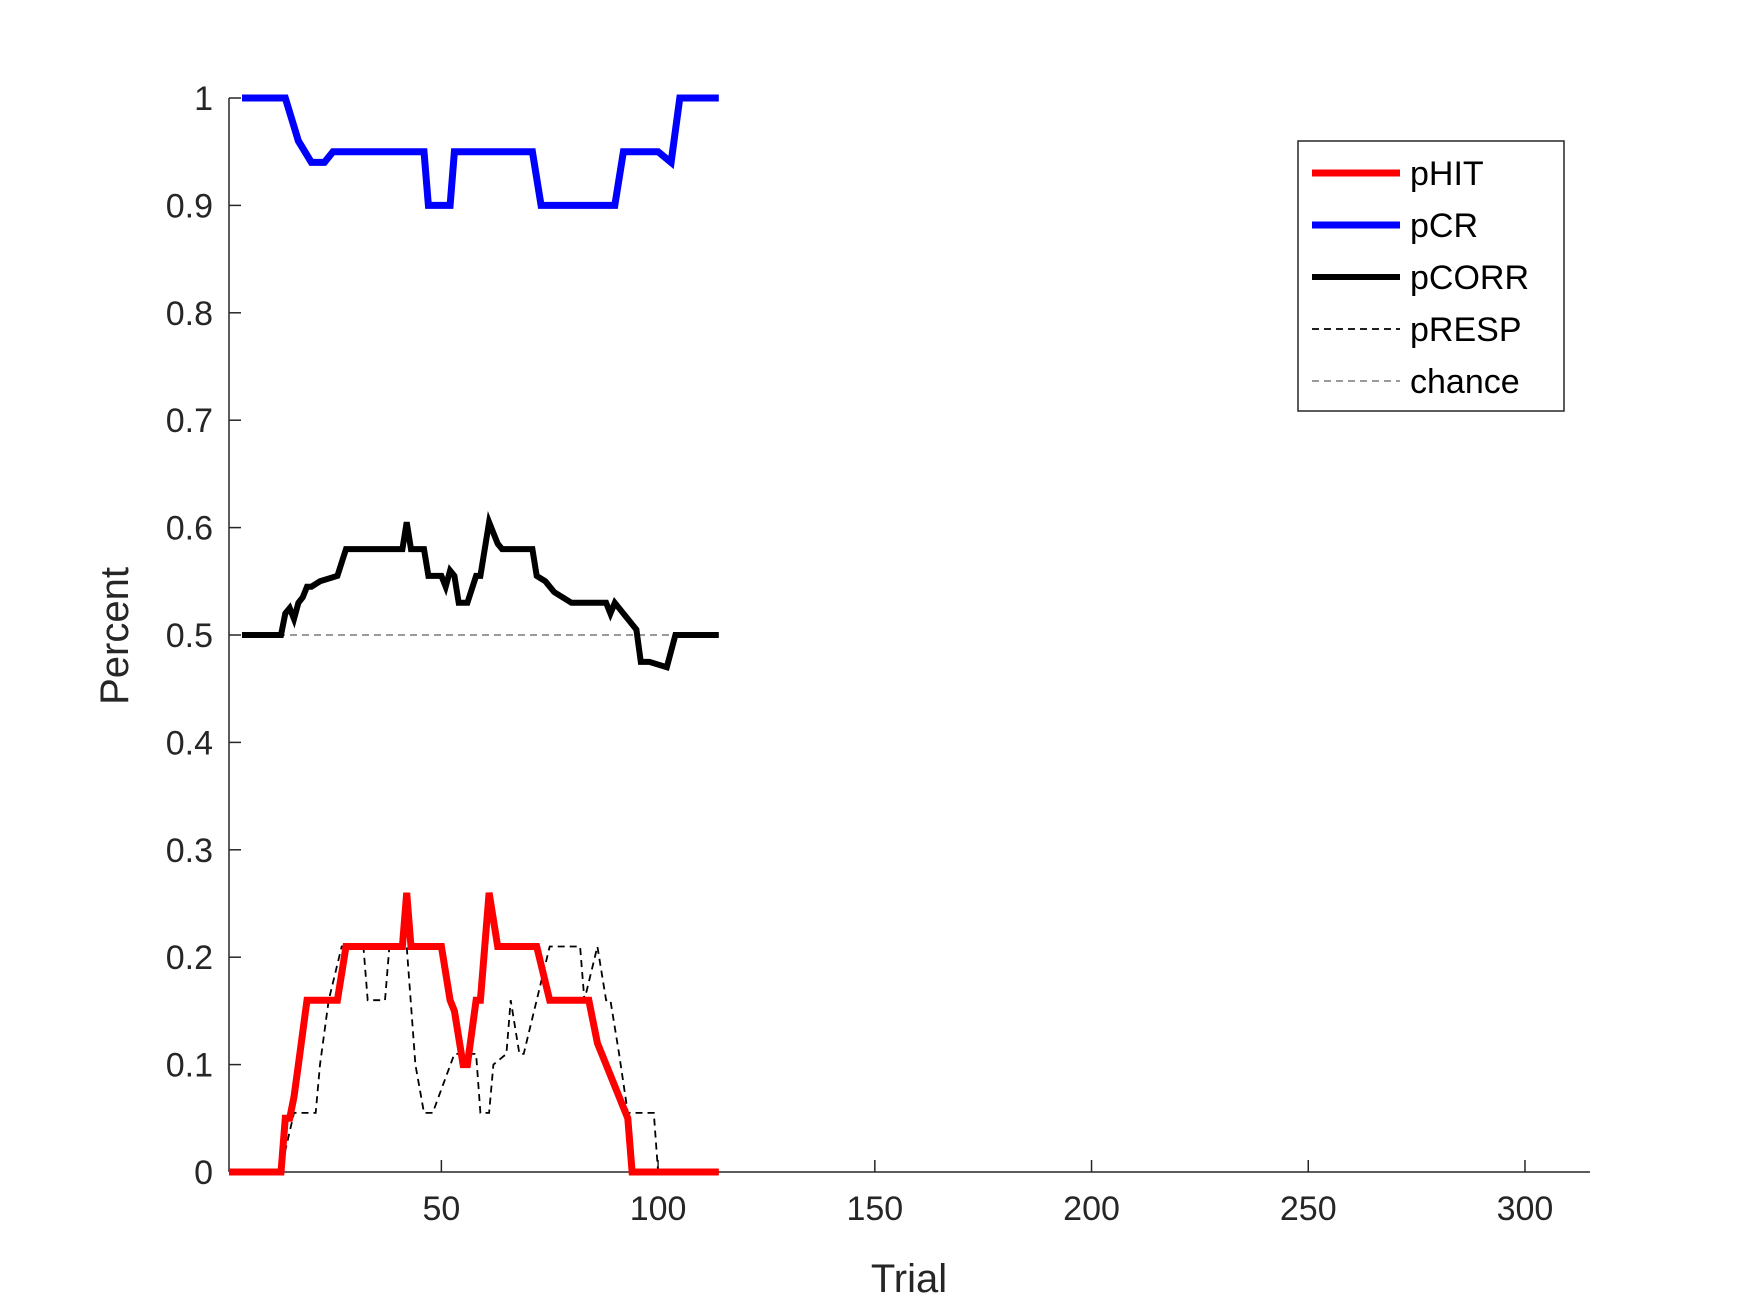 This screenshot has width=1750, height=1313. I want to click on y-tick-label: 0, so click(203, 1173).